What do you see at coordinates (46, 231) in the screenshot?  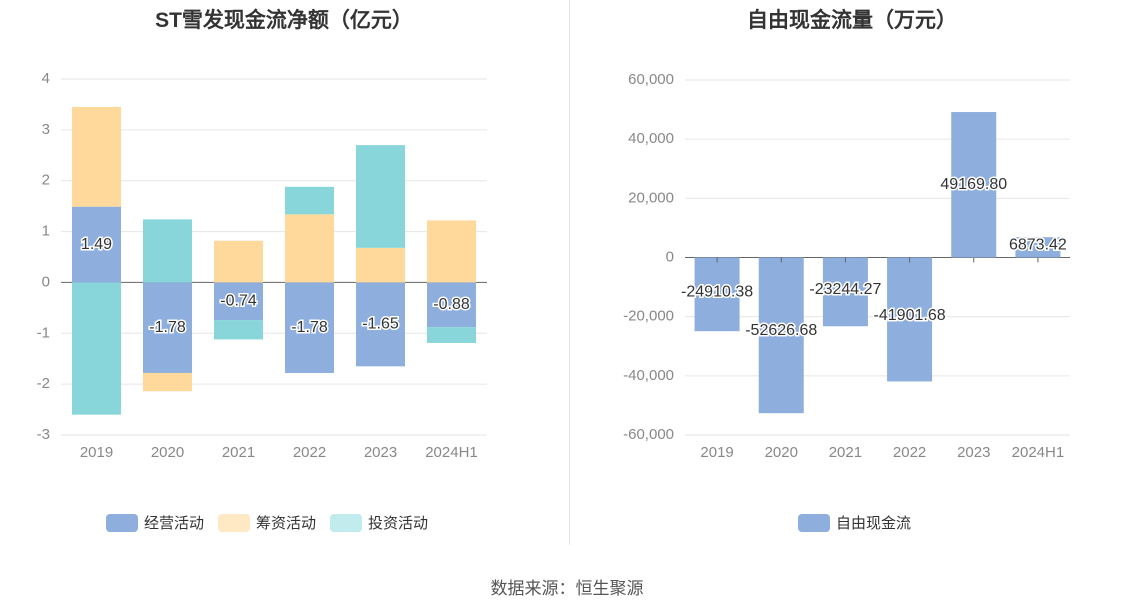 I see `y-tick-label: 1` at bounding box center [46, 231].